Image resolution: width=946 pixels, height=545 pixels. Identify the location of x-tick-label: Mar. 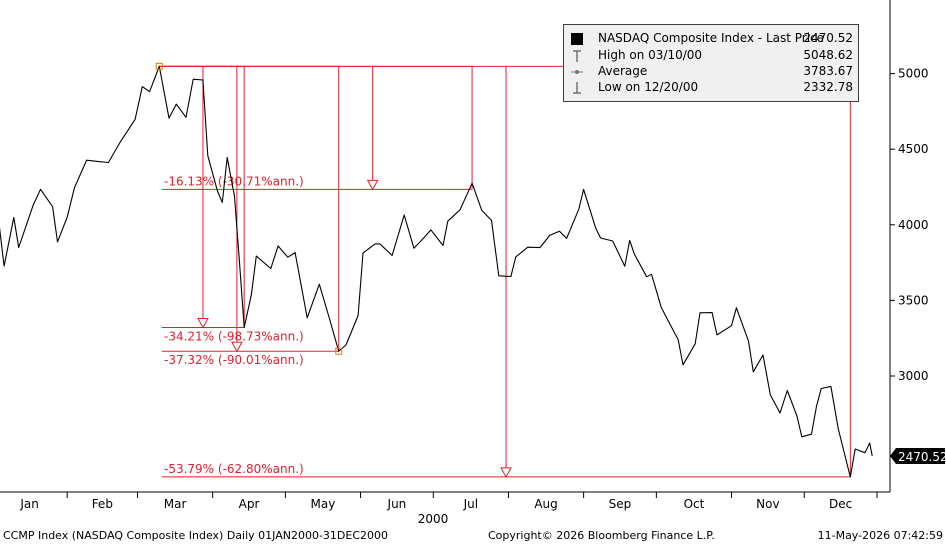
(175, 504).